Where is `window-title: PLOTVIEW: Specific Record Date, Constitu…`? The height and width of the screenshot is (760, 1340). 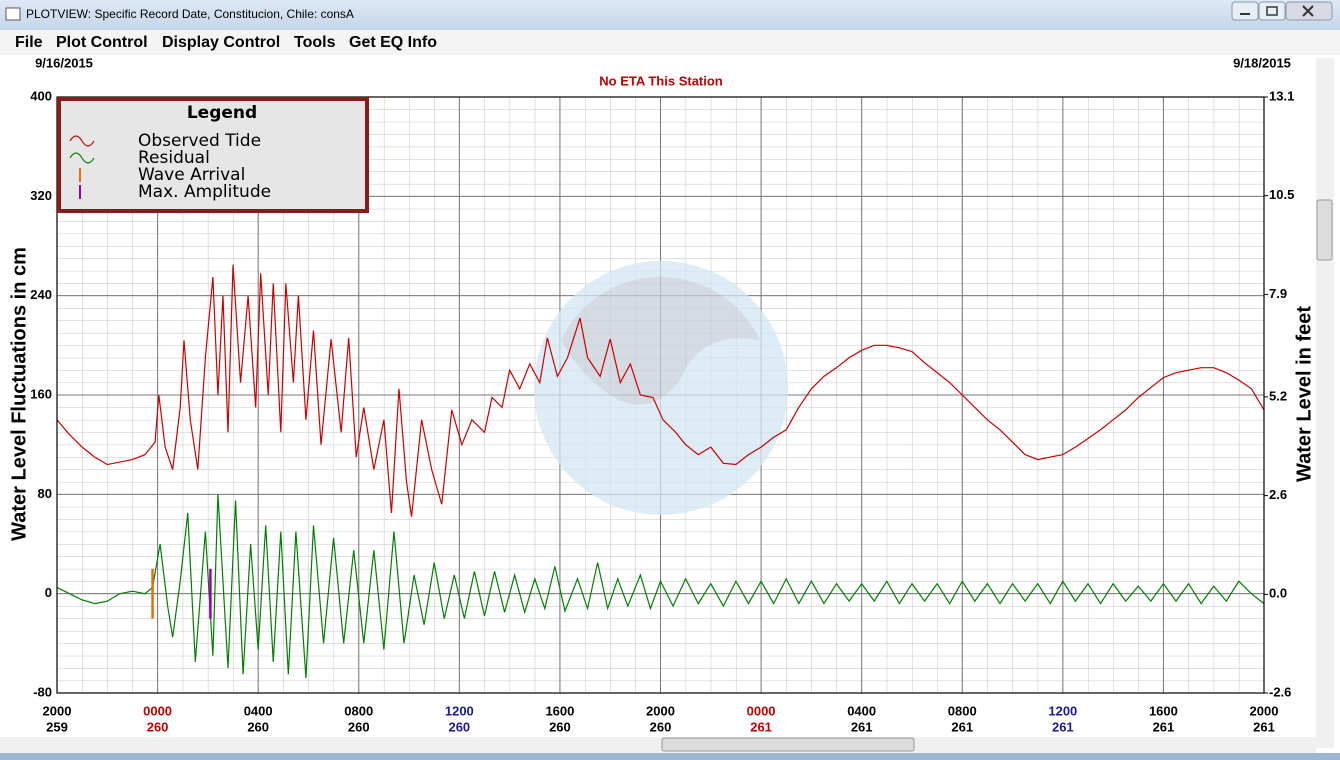 window-title: PLOTVIEW: Specific Record Date, Constitu… is located at coordinates (190, 14).